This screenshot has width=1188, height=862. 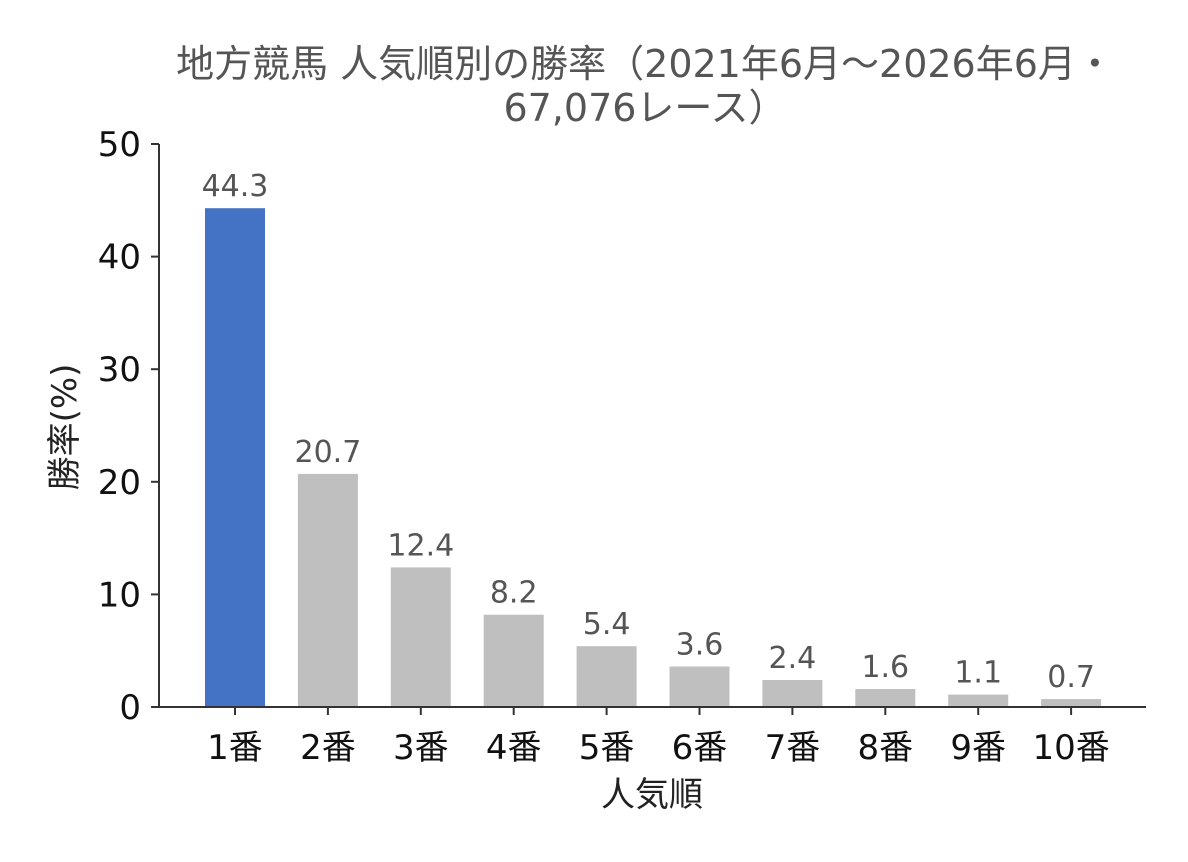 I want to click on y-tick-label: 30, so click(x=119, y=370).